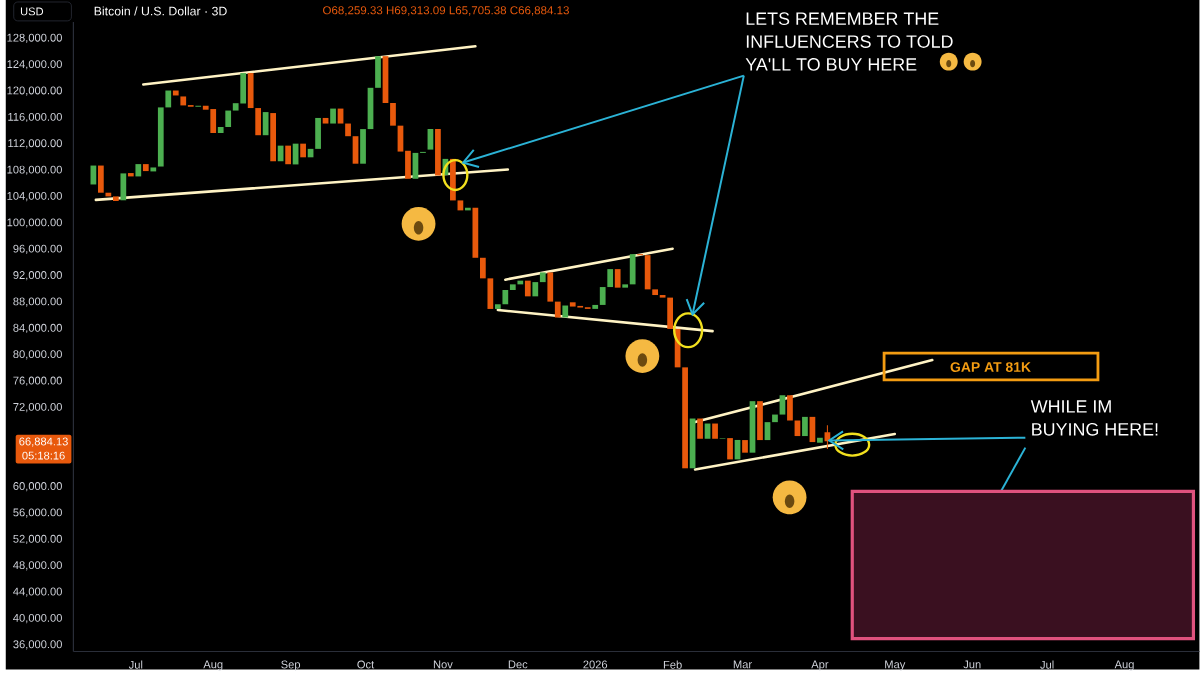 The height and width of the screenshot is (677, 1200). I want to click on chart-title: Bitcoin / U.S. Dollar · 3D, so click(160, 11).